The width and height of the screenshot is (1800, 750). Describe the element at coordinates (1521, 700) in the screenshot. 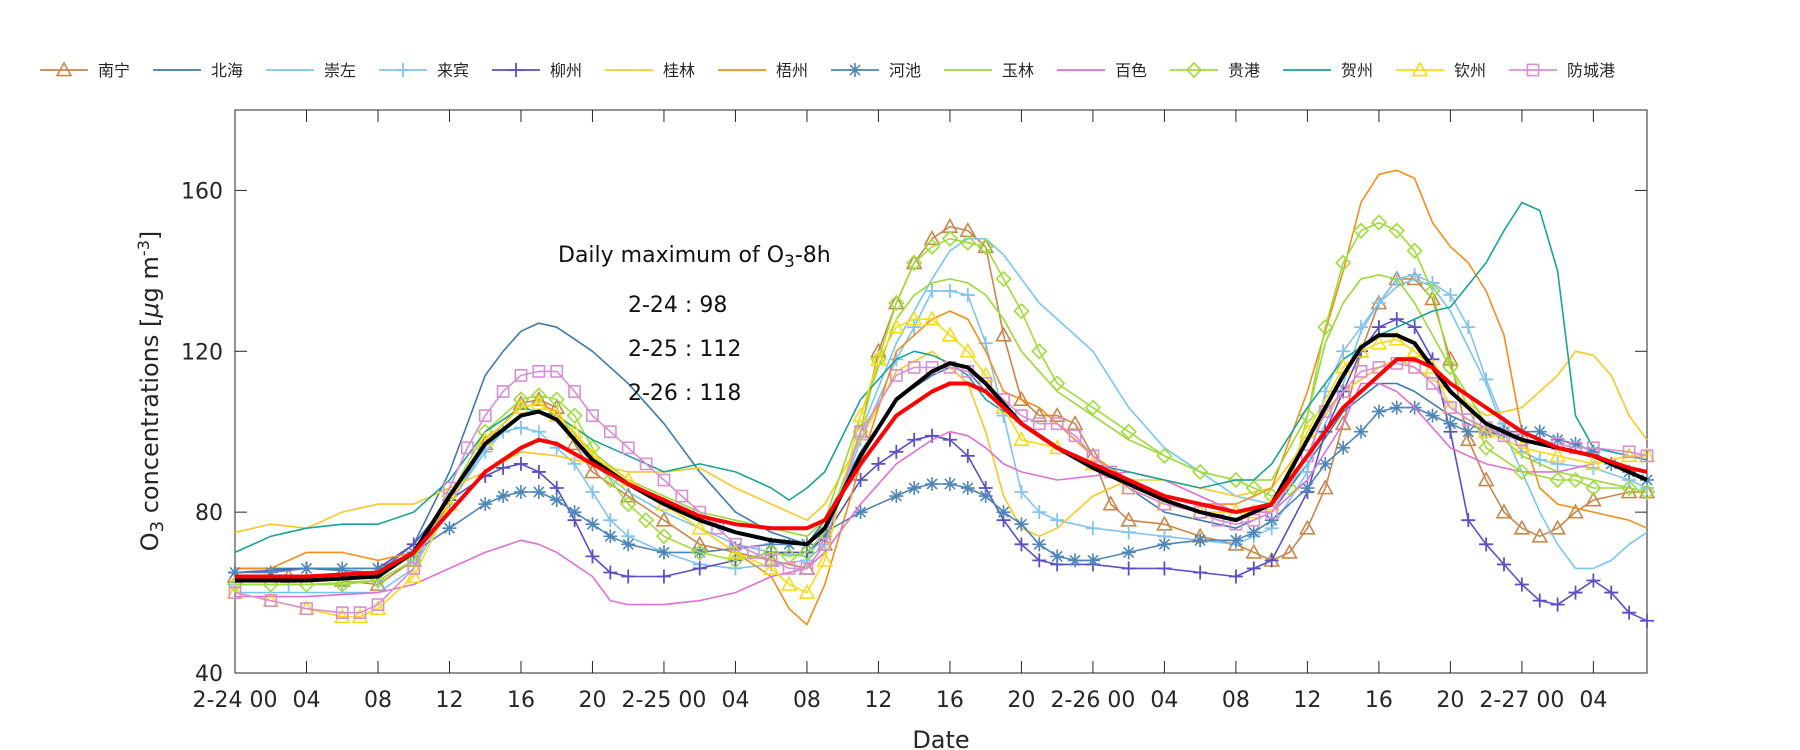

I see `x-tick-label: 2-27 00` at that location.